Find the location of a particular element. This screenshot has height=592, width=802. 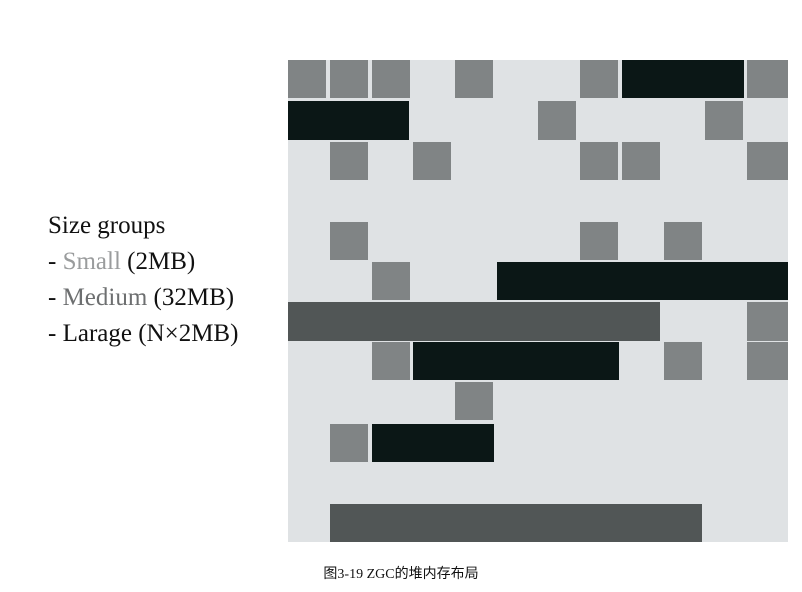

figure-caption: 图3-19 ZGC的堆内存布局 is located at coordinates (401, 574).